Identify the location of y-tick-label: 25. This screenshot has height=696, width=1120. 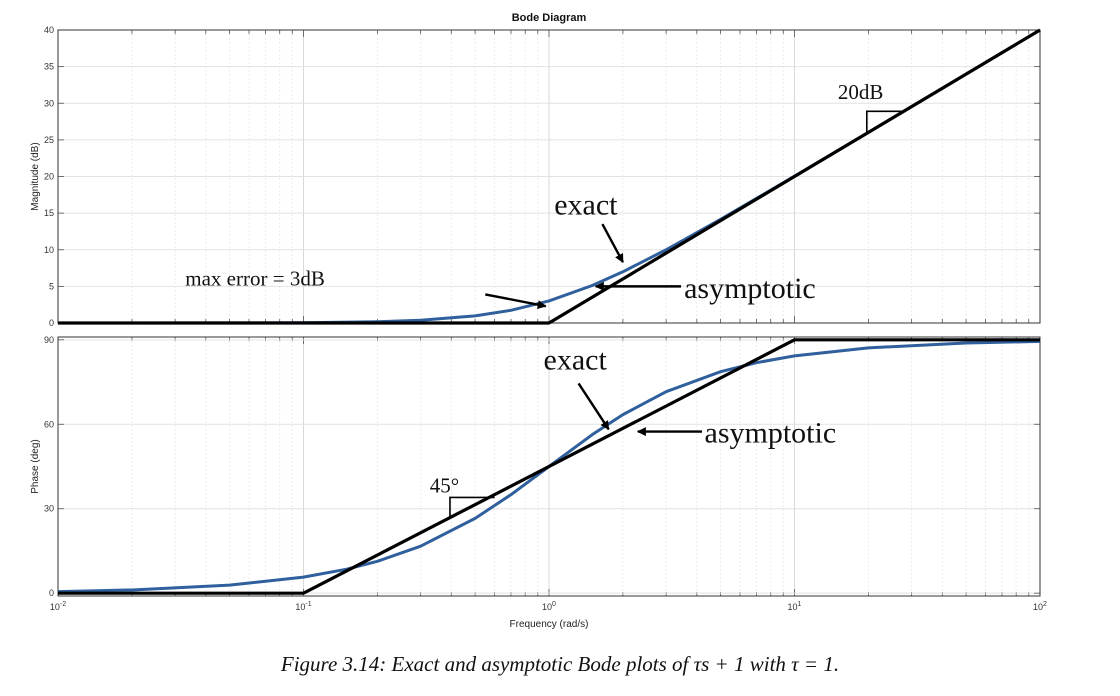
(49, 140).